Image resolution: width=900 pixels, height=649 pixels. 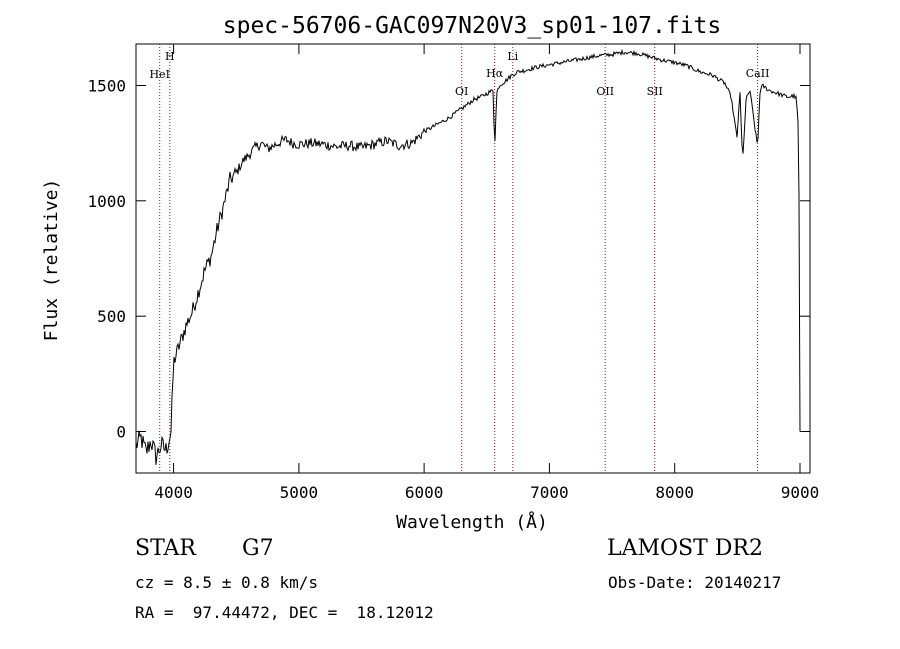 I want to click on line-marker-label: SII, so click(x=655, y=91).